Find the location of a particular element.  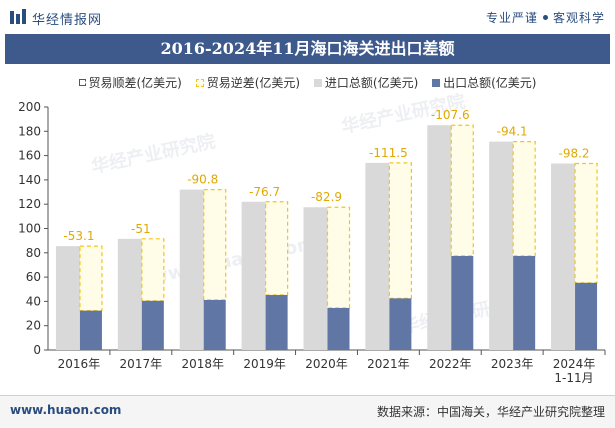

legend-item-export: 出口总额(亿美元) is located at coordinates (484, 82).